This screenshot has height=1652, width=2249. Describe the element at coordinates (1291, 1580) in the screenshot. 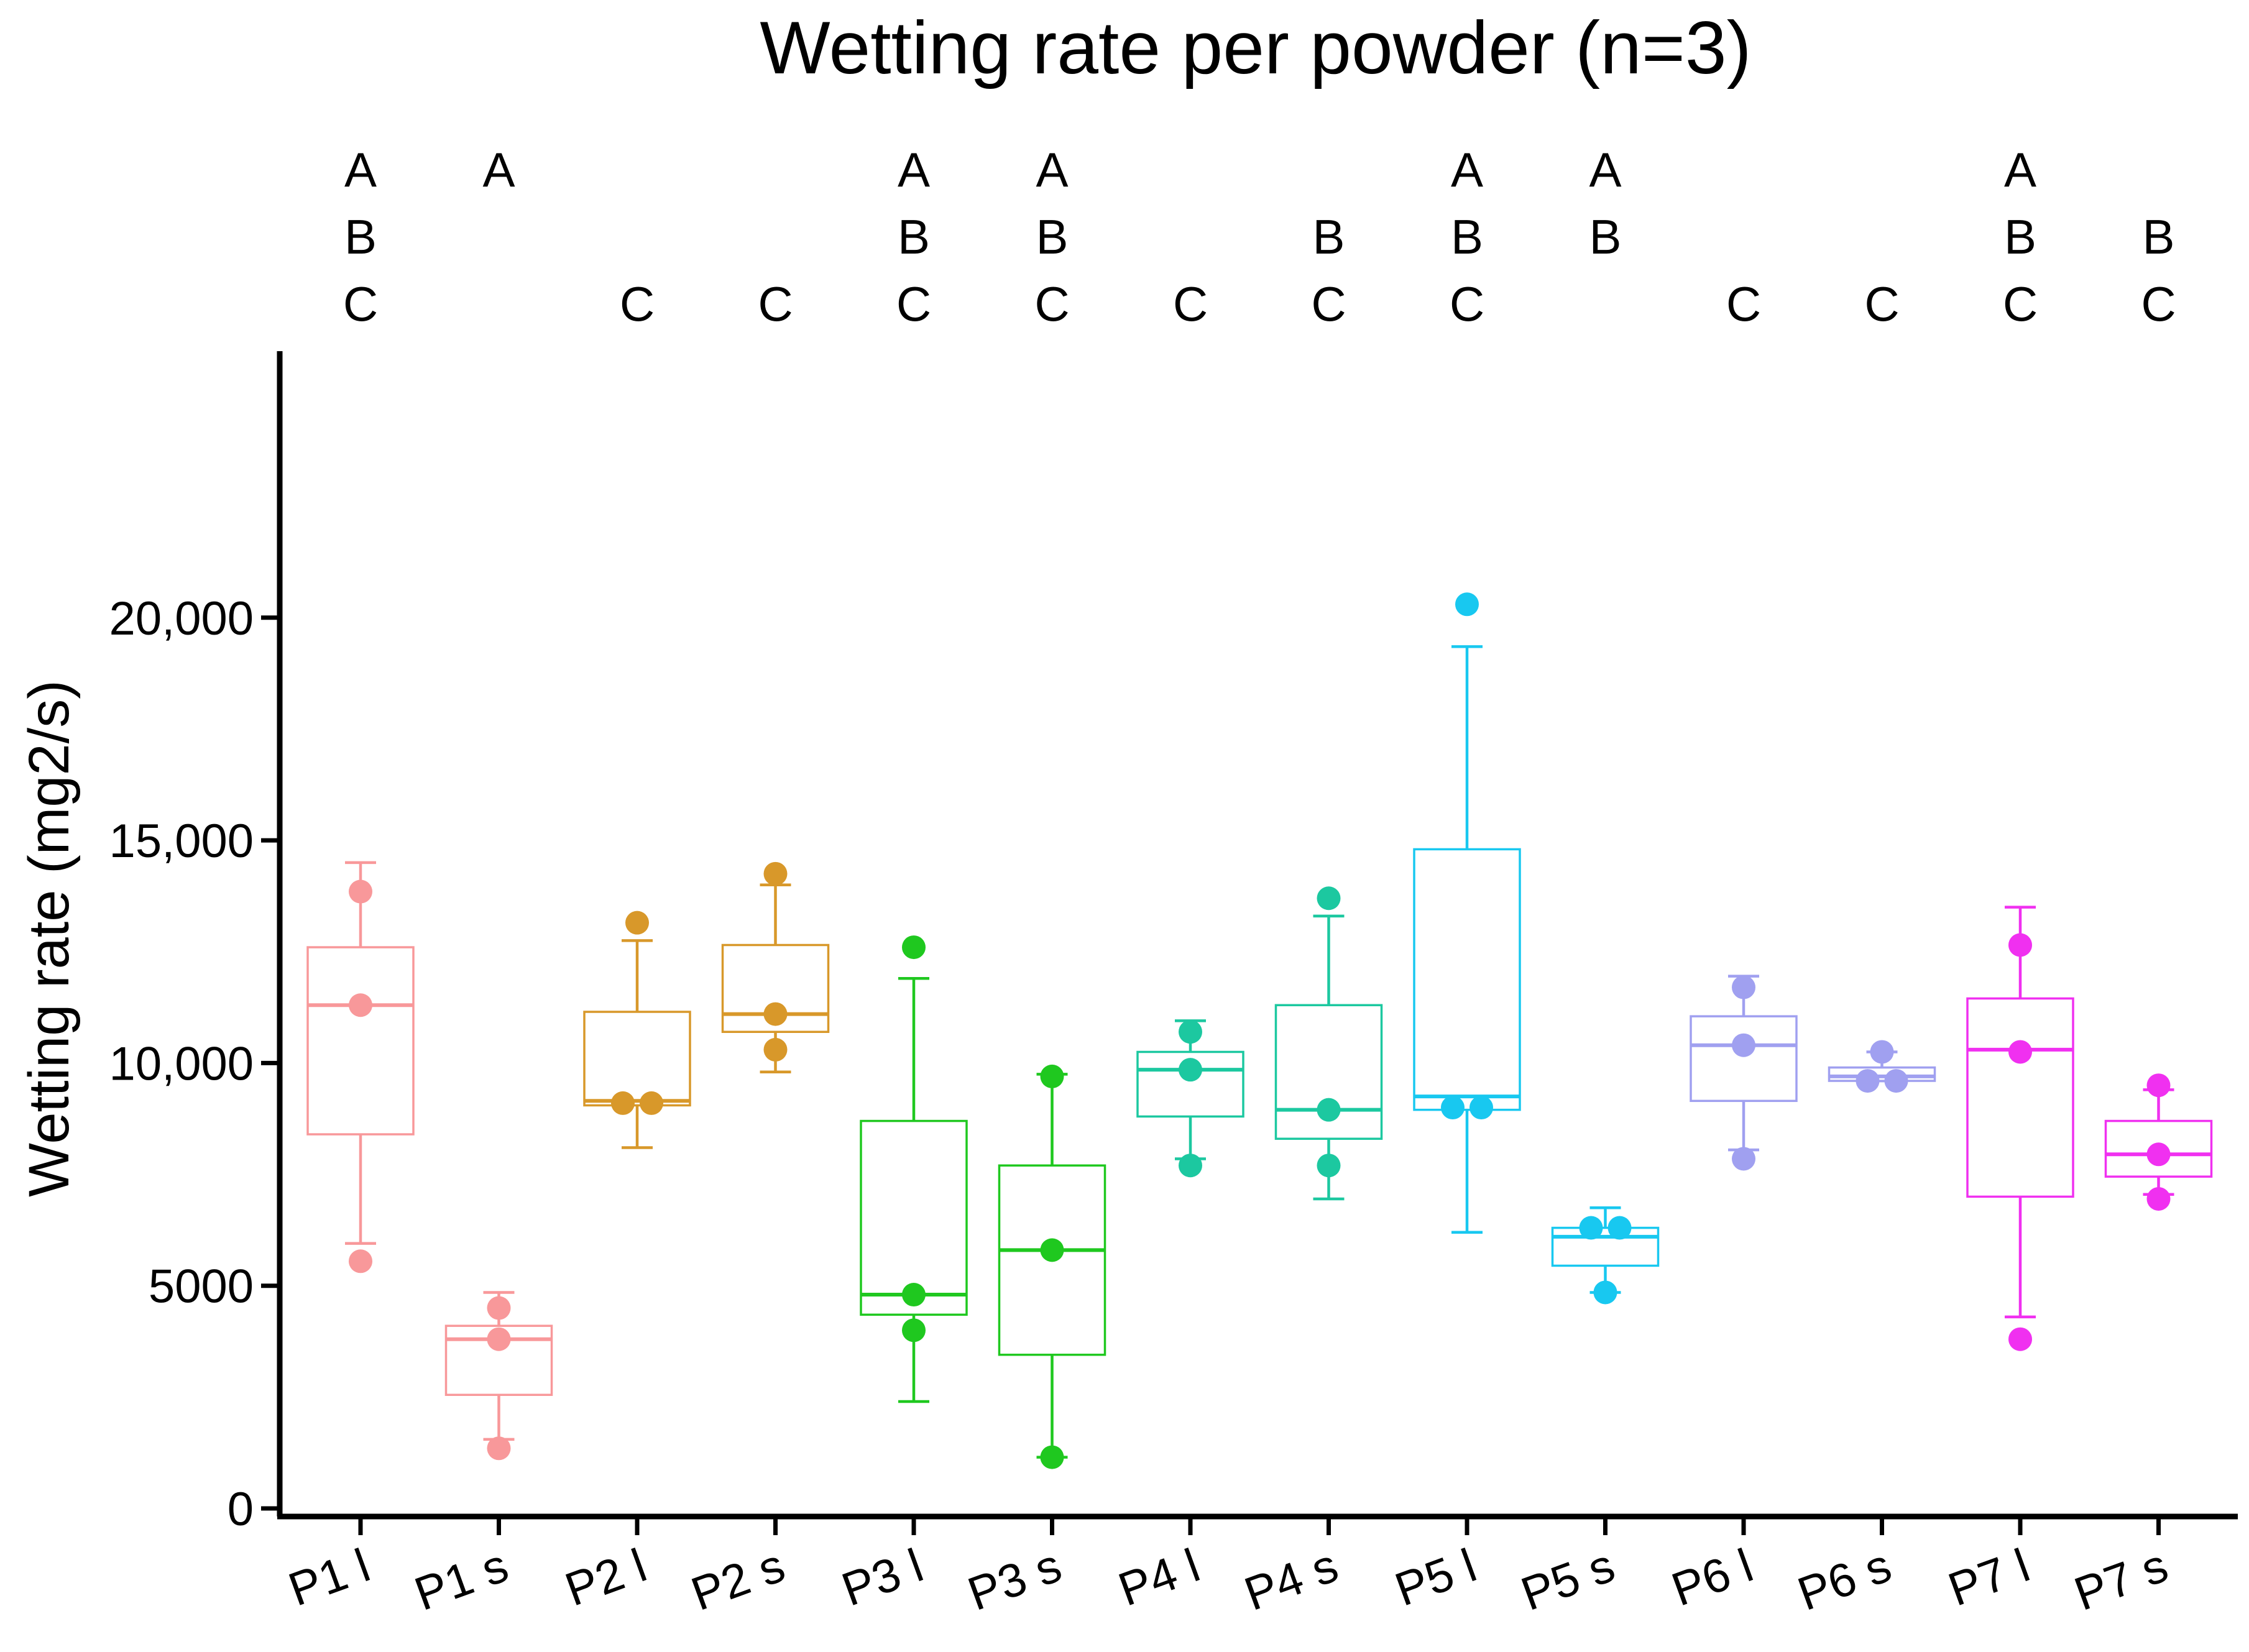

I see `x-tick-label: P4 s` at that location.